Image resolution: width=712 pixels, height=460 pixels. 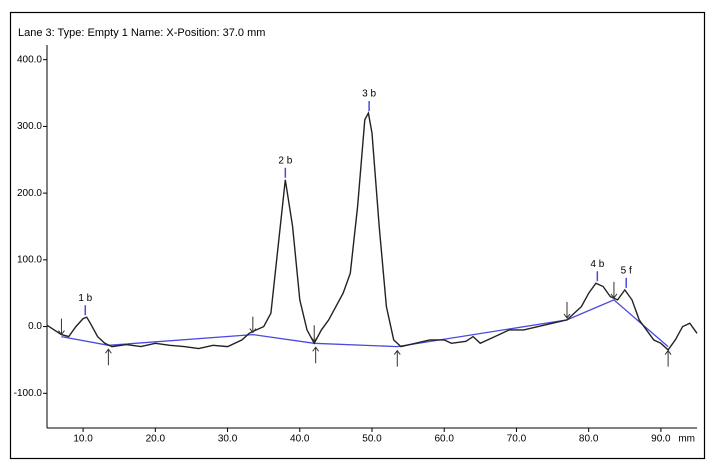 What do you see at coordinates (29, 126) in the screenshot?
I see `y-tick-label: 300.0` at bounding box center [29, 126].